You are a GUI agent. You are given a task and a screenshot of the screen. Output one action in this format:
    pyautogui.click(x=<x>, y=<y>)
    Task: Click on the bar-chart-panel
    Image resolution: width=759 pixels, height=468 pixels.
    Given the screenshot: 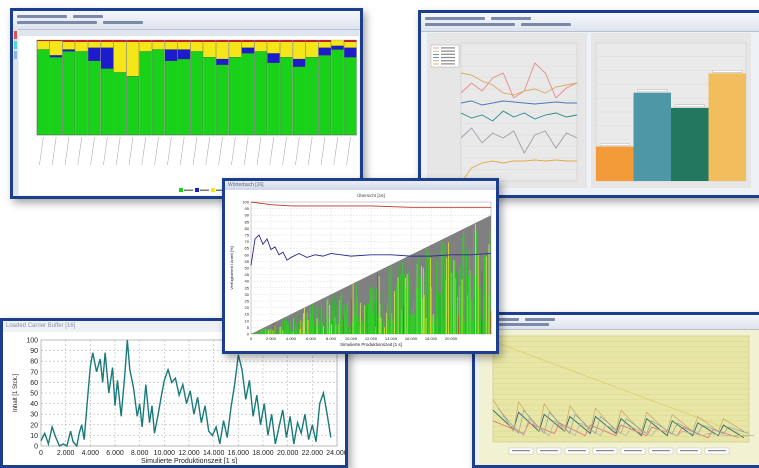 What is the action you would take?
    pyautogui.click(x=671, y=110)
    